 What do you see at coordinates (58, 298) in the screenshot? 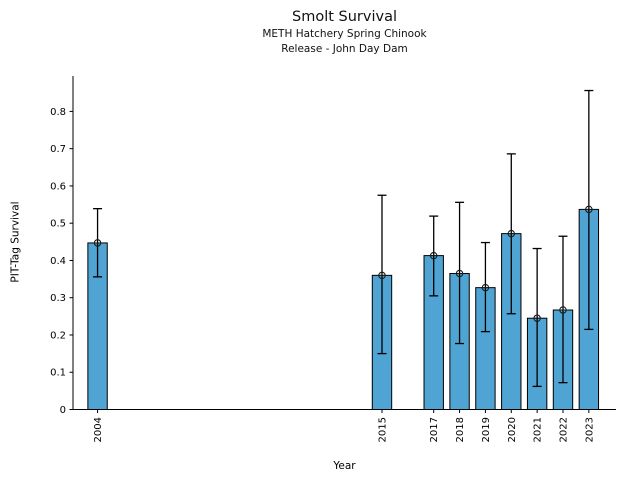
I see `y-tick-label: 0.3` at bounding box center [58, 298].